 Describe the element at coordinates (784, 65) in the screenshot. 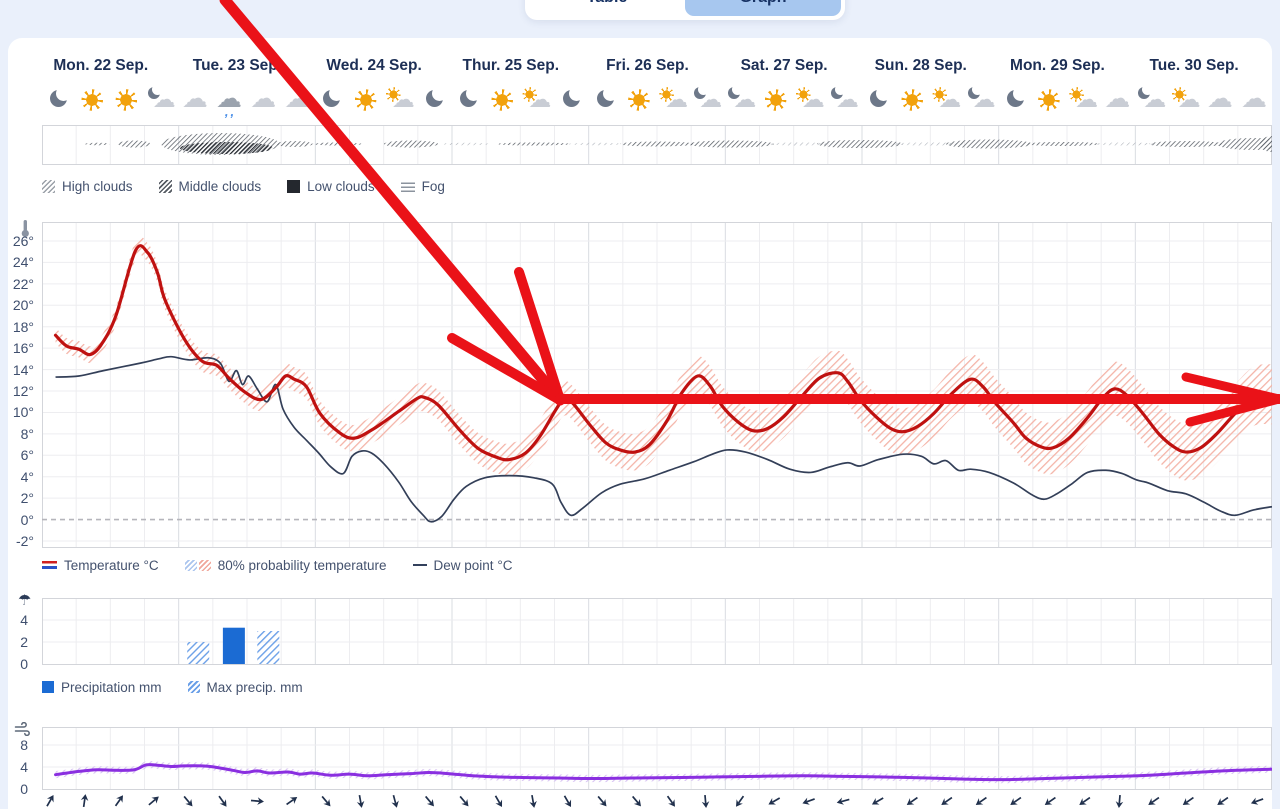

I see `day-label: Sat. 27 Sep.` at that location.